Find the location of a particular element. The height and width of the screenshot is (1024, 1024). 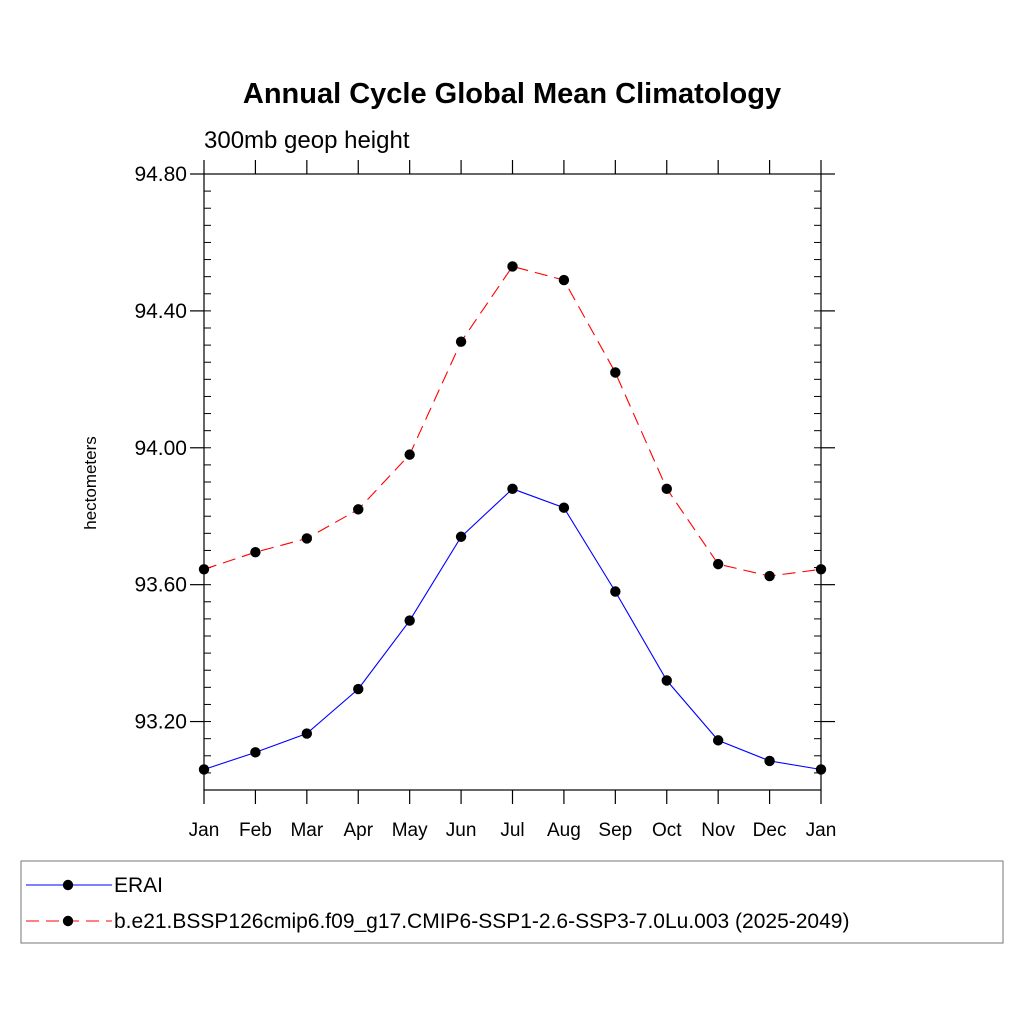

x-tick-label: Feb is located at coordinates (255, 830).